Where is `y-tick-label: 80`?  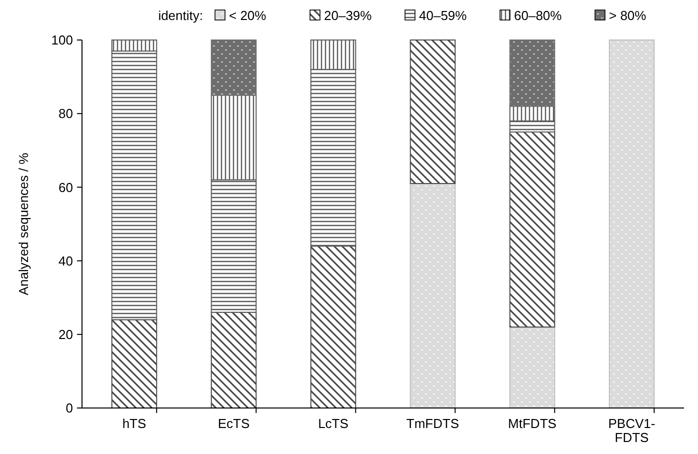
y-tick-label: 80 is located at coordinates (65, 114).